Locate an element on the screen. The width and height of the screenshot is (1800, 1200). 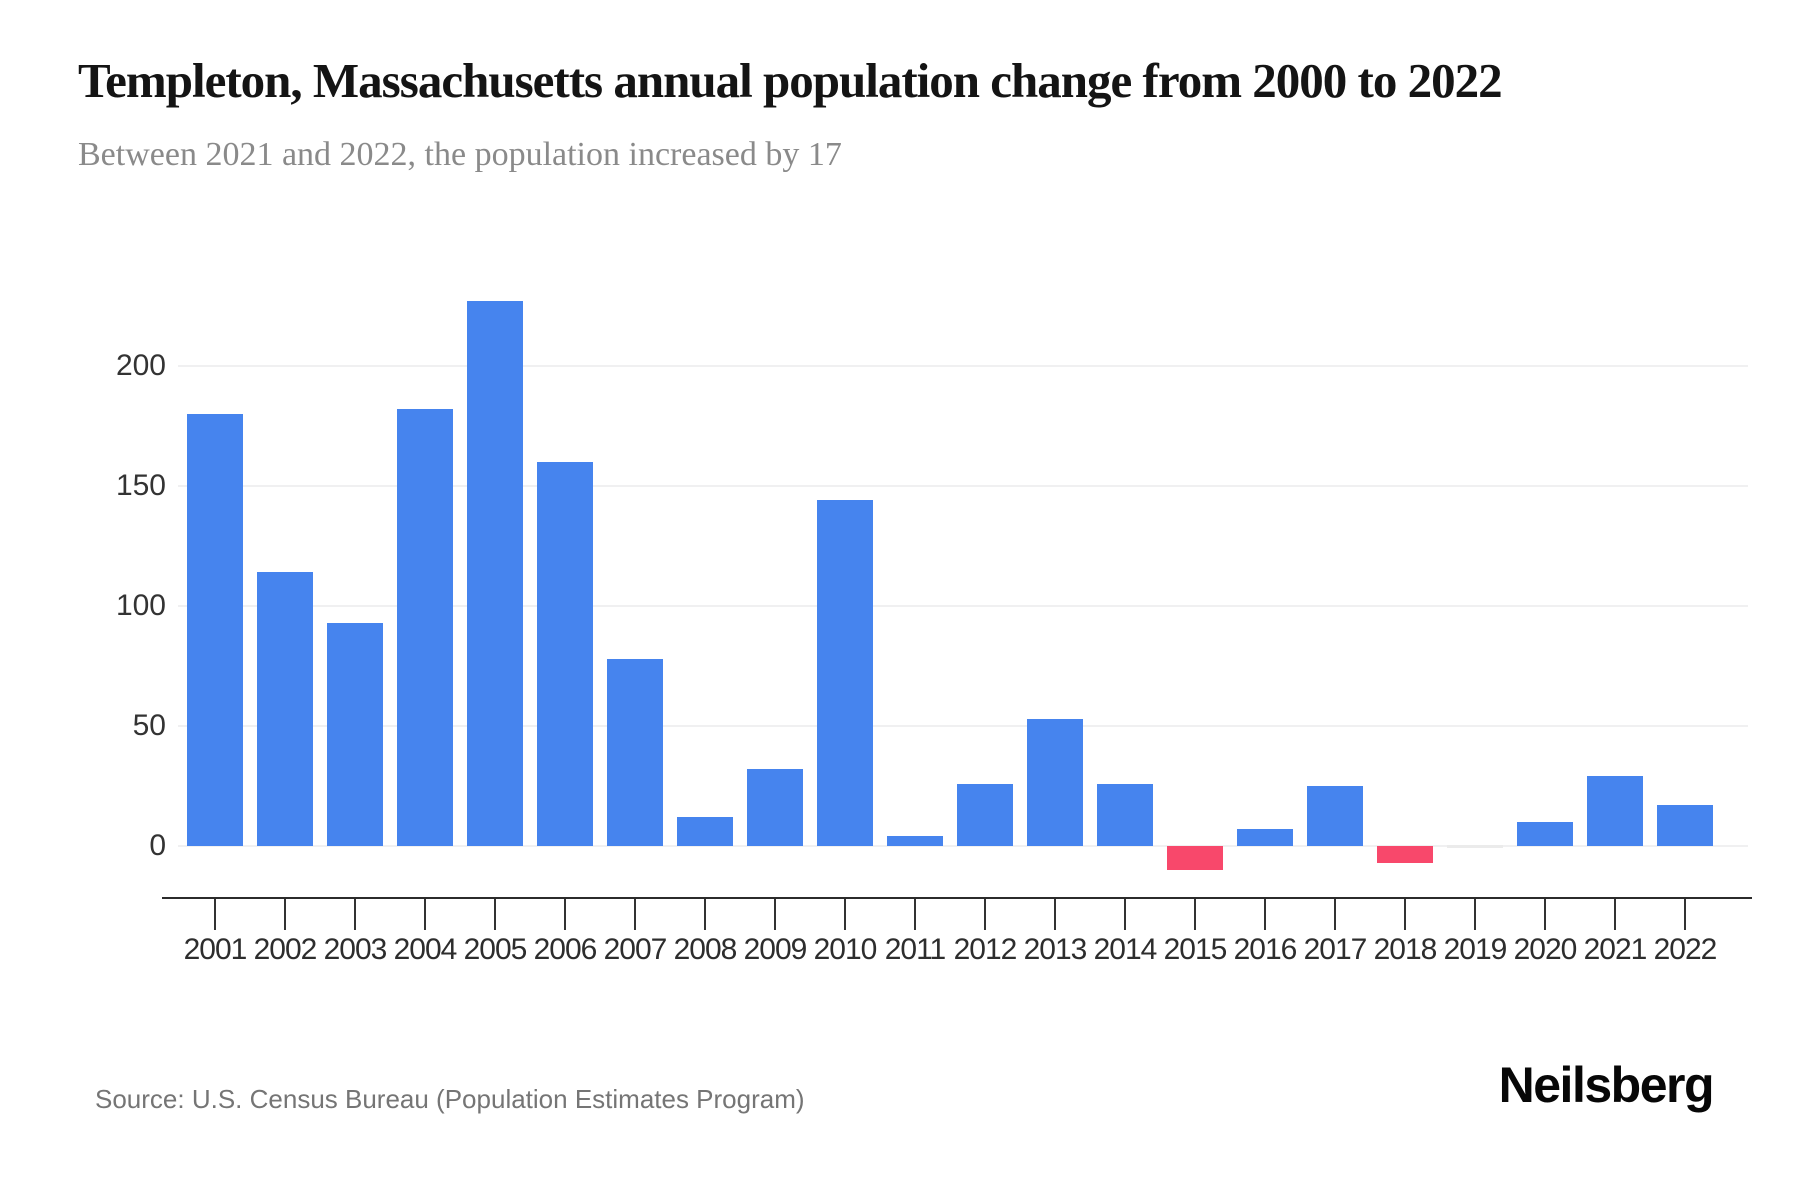
x-tick-label-2002: 2002 is located at coordinates (285, 949).